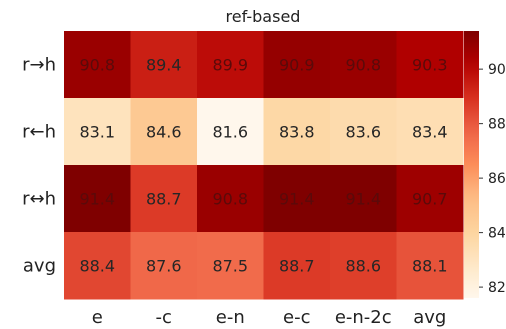  I want to click on cell-value-label: 83.4, so click(430, 132).